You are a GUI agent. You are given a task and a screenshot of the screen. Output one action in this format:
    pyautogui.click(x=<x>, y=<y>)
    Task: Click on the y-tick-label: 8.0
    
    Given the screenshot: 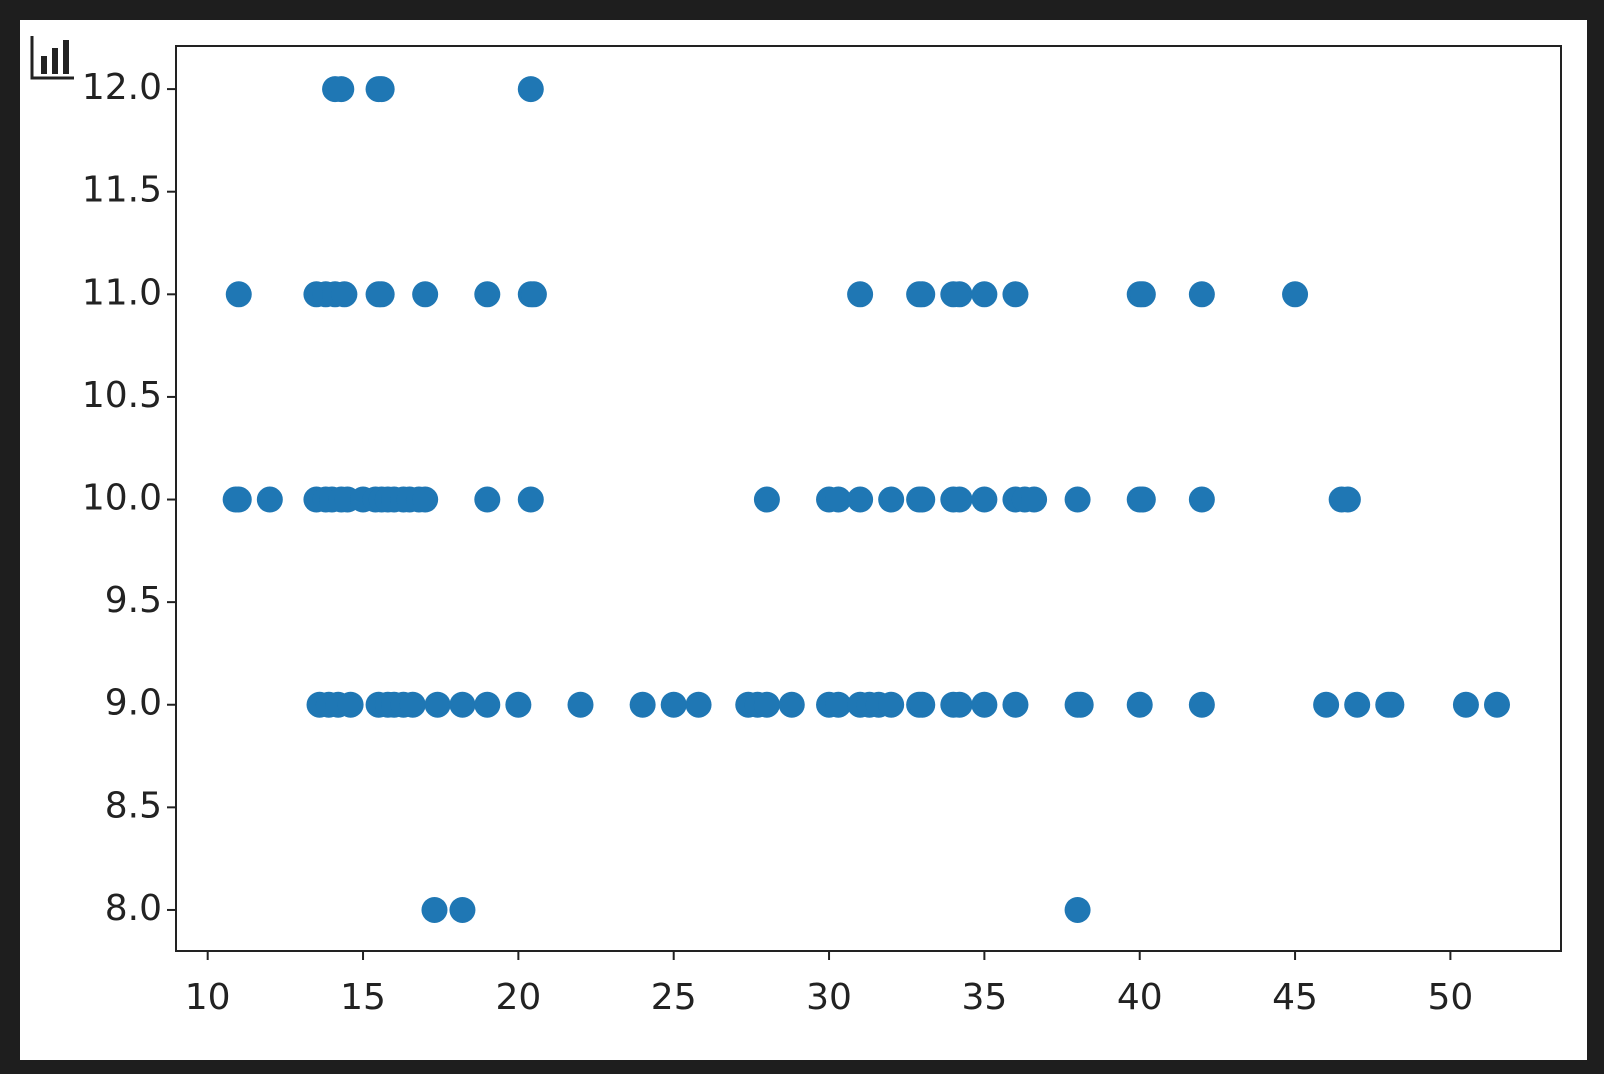 What is the action you would take?
    pyautogui.click(x=133, y=908)
    